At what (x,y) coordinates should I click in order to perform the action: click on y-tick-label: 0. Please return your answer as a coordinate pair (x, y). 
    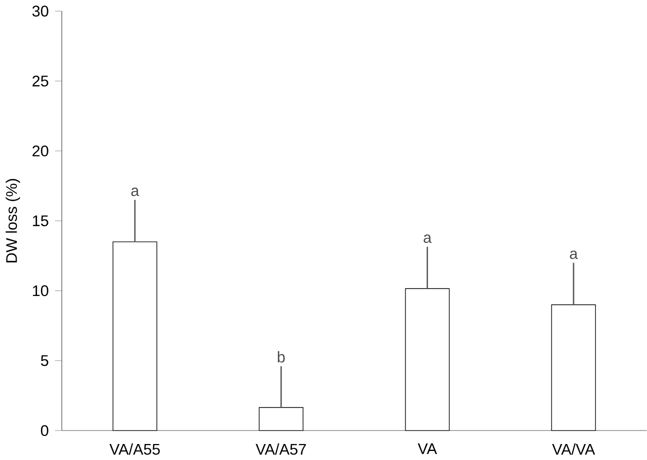
    Looking at the image, I should click on (44, 430).